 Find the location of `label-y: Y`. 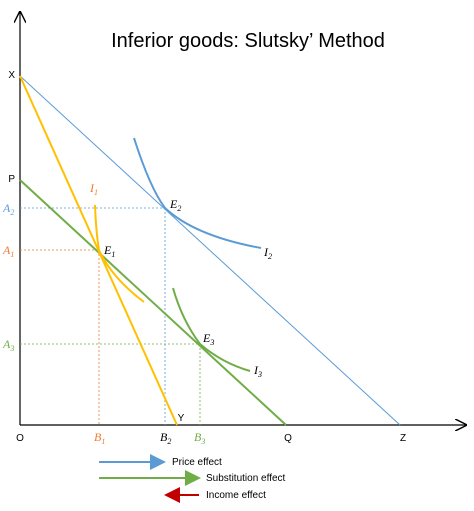

label-y: Y is located at coordinates (181, 418).